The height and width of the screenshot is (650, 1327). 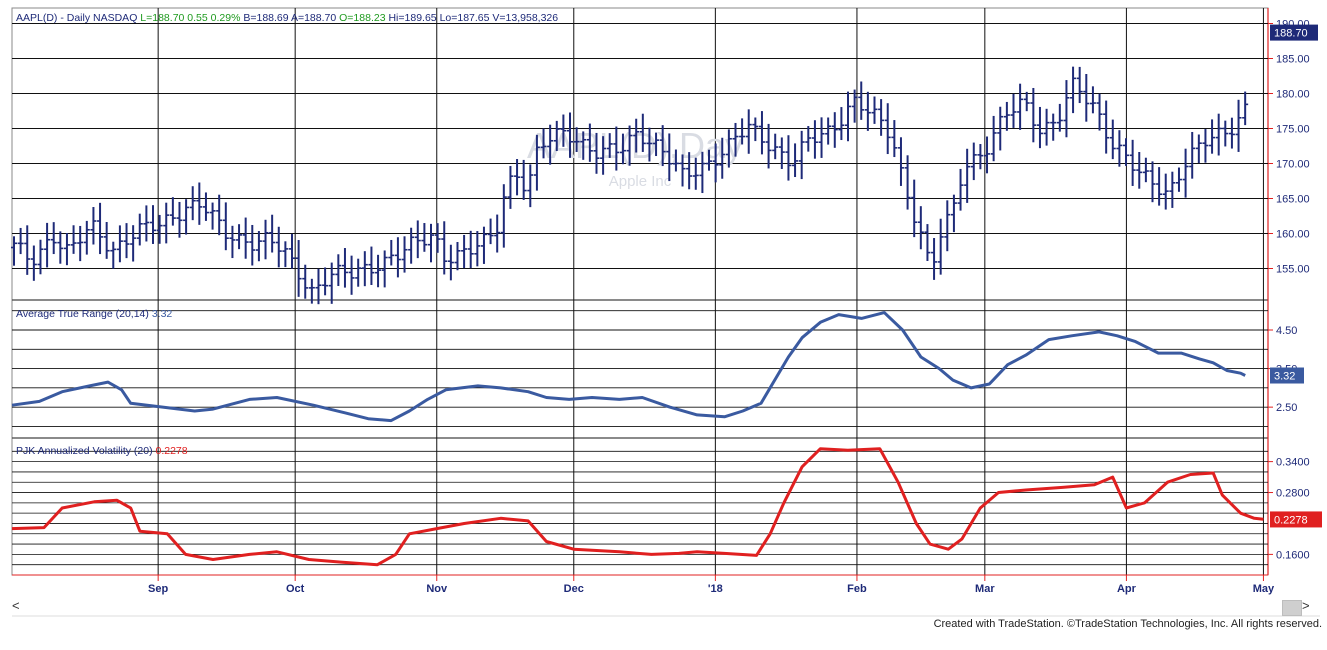 What do you see at coordinates (985, 589) in the screenshot?
I see `x-tick-label: Mar` at bounding box center [985, 589].